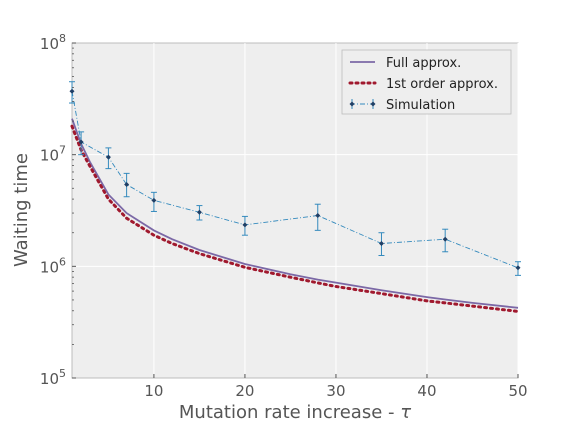  I want to click on x-tick-label: 40, so click(426, 391).